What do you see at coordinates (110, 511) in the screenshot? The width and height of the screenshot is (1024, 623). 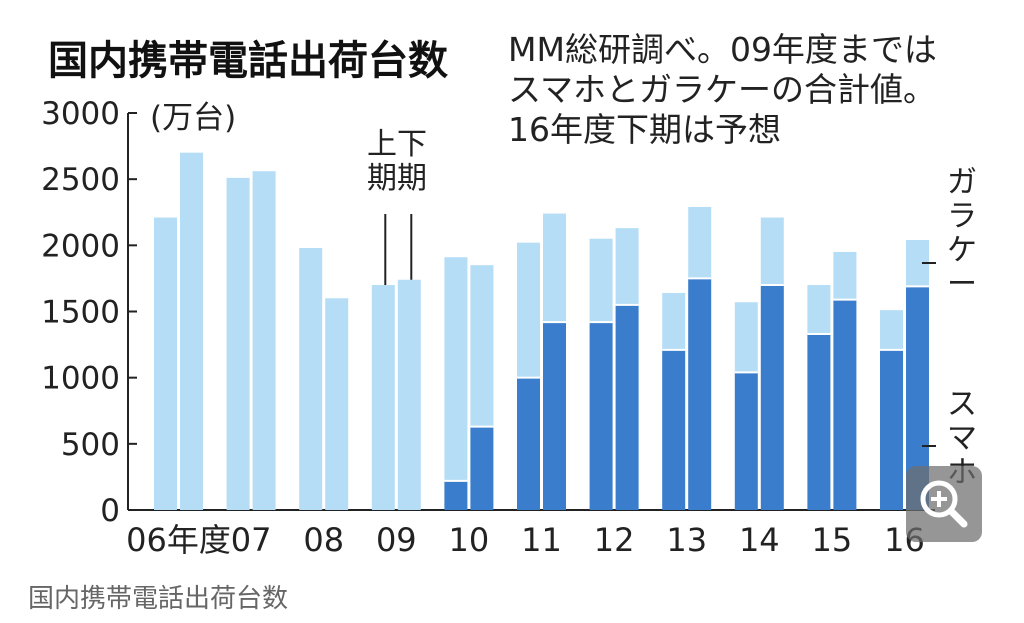 I see `y-tick-label: 0` at bounding box center [110, 511].